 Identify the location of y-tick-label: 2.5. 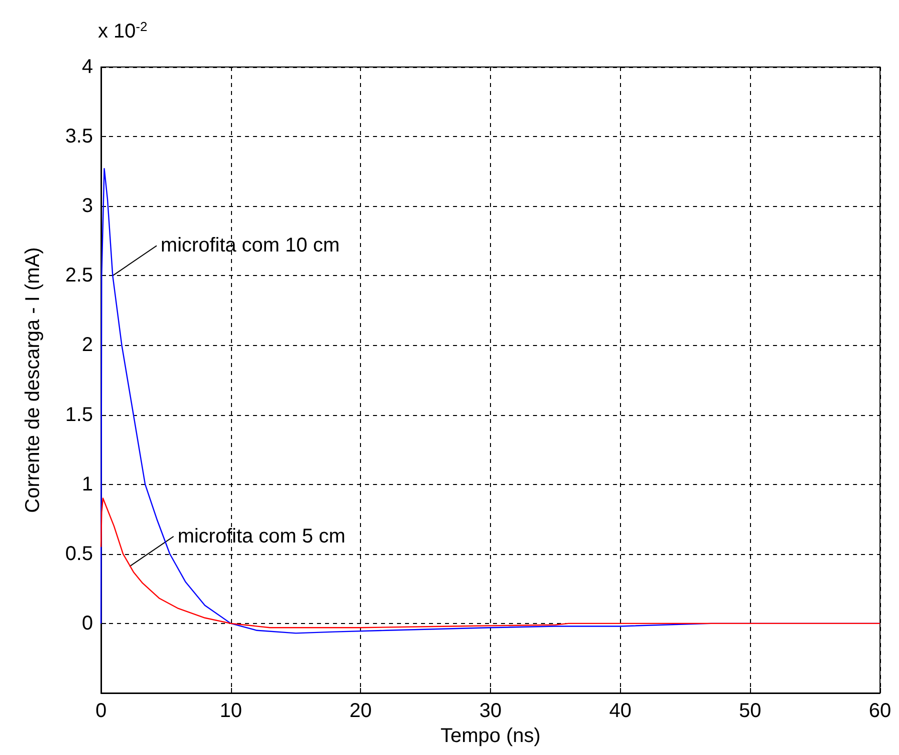
(79, 275).